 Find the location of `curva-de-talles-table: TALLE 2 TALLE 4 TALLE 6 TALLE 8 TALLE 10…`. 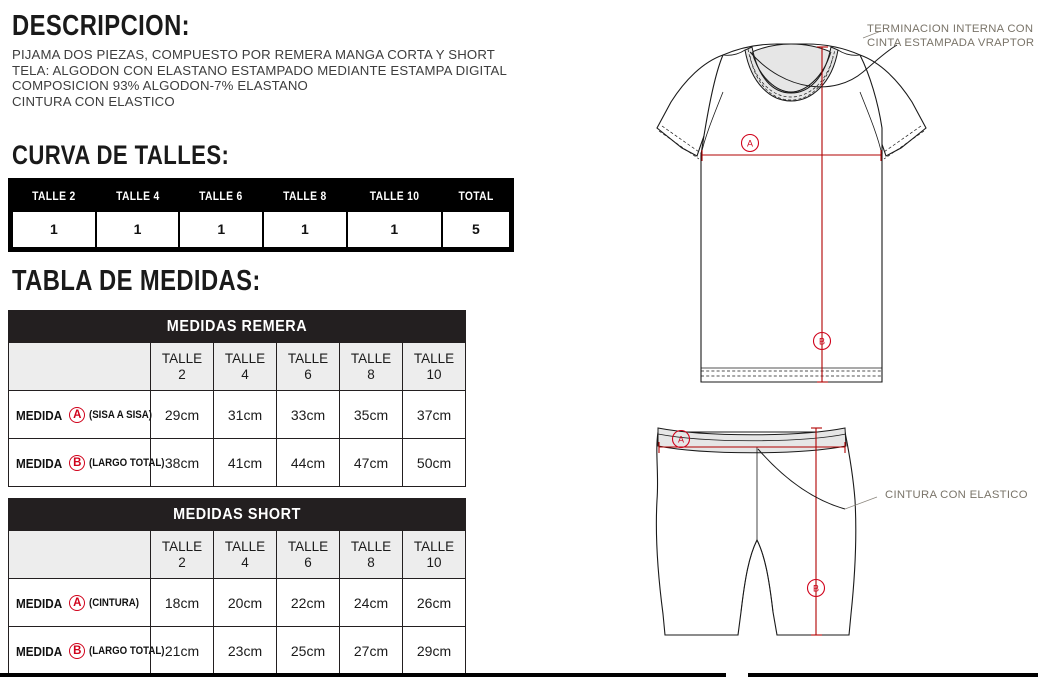

curva-de-talles-table: TALLE 2 TALLE 4 TALLE 6 TALLE 8 TALLE 10… is located at coordinates (261, 215).